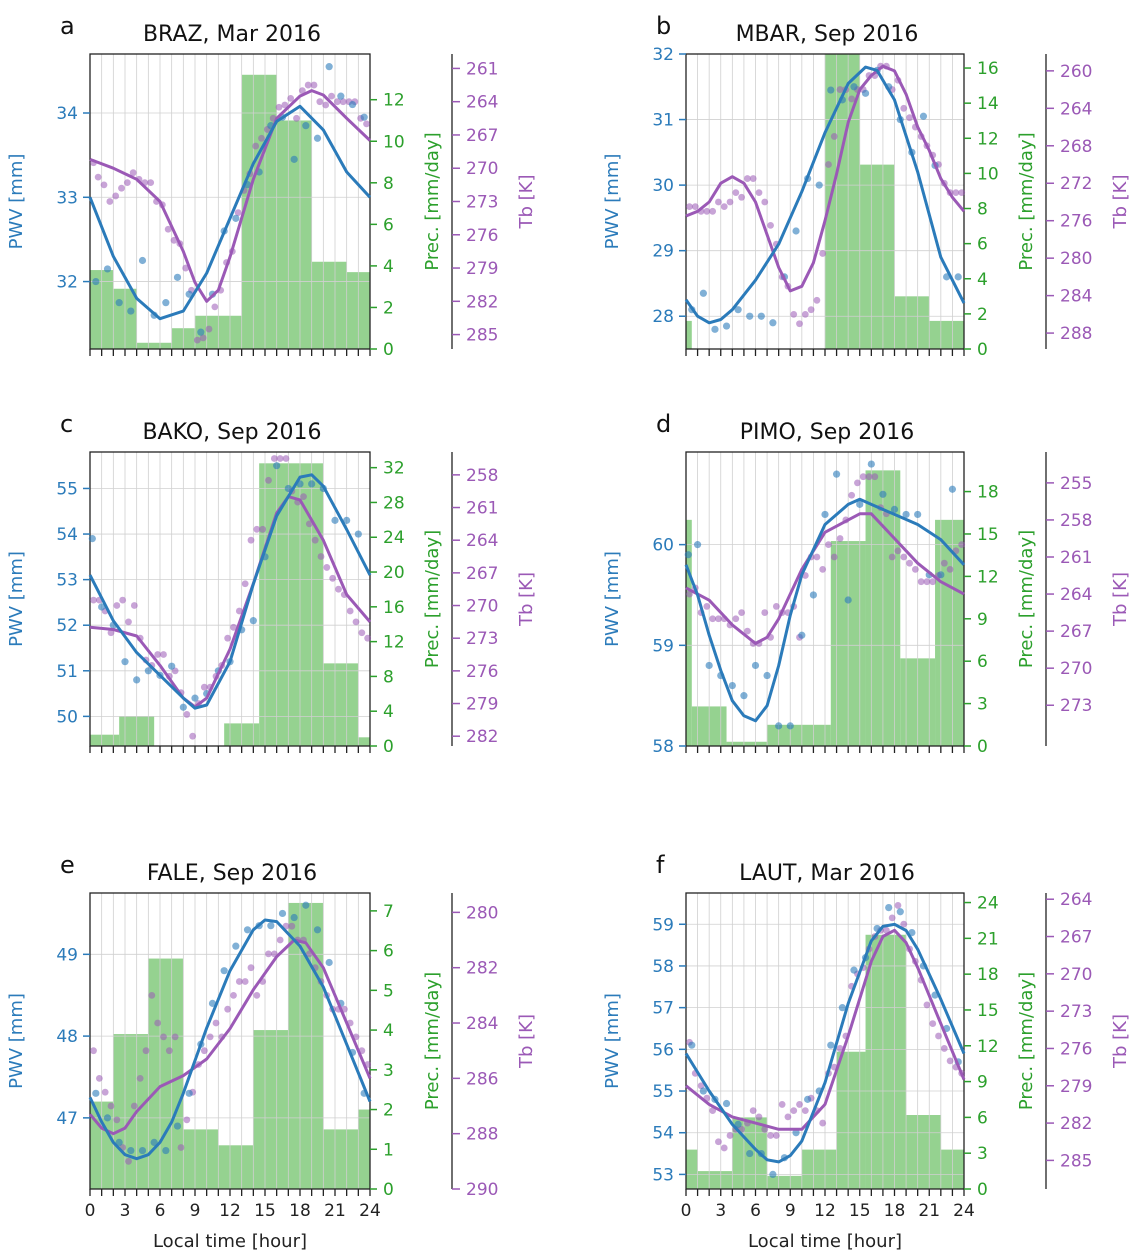  What do you see at coordinates (482, 1190) in the screenshot?
I see `tb-tick-label: 290` at bounding box center [482, 1190].